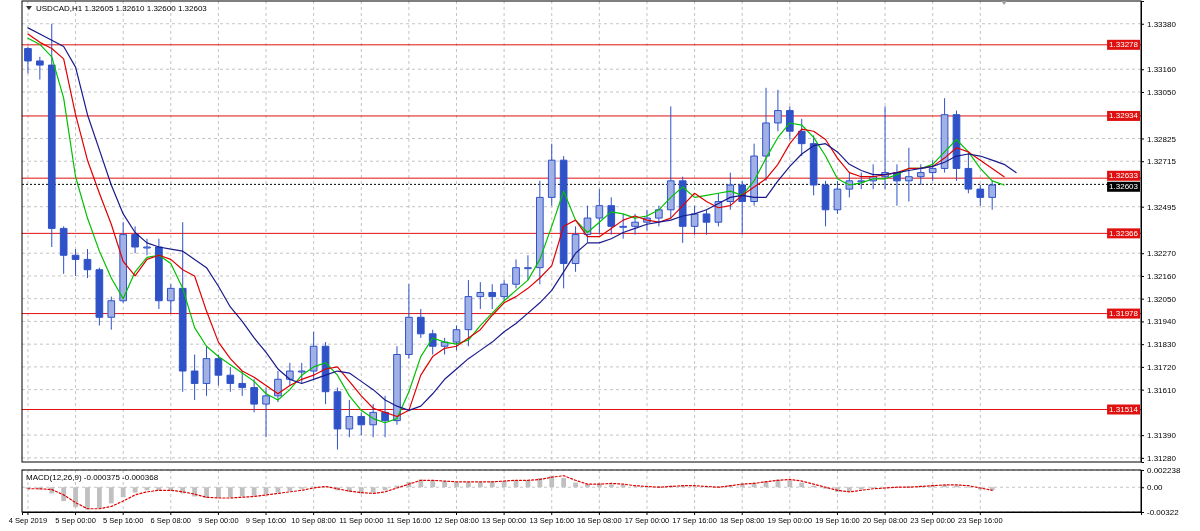  What do you see at coordinates (1164, 471) in the screenshot?
I see `y-tick-label: 0.002238` at bounding box center [1164, 471].